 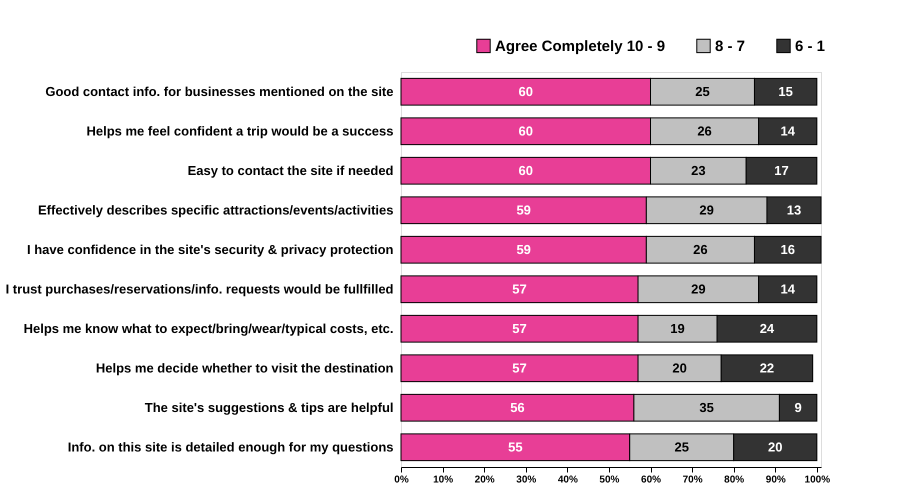 I want to click on data-label: 15, so click(x=785, y=91).